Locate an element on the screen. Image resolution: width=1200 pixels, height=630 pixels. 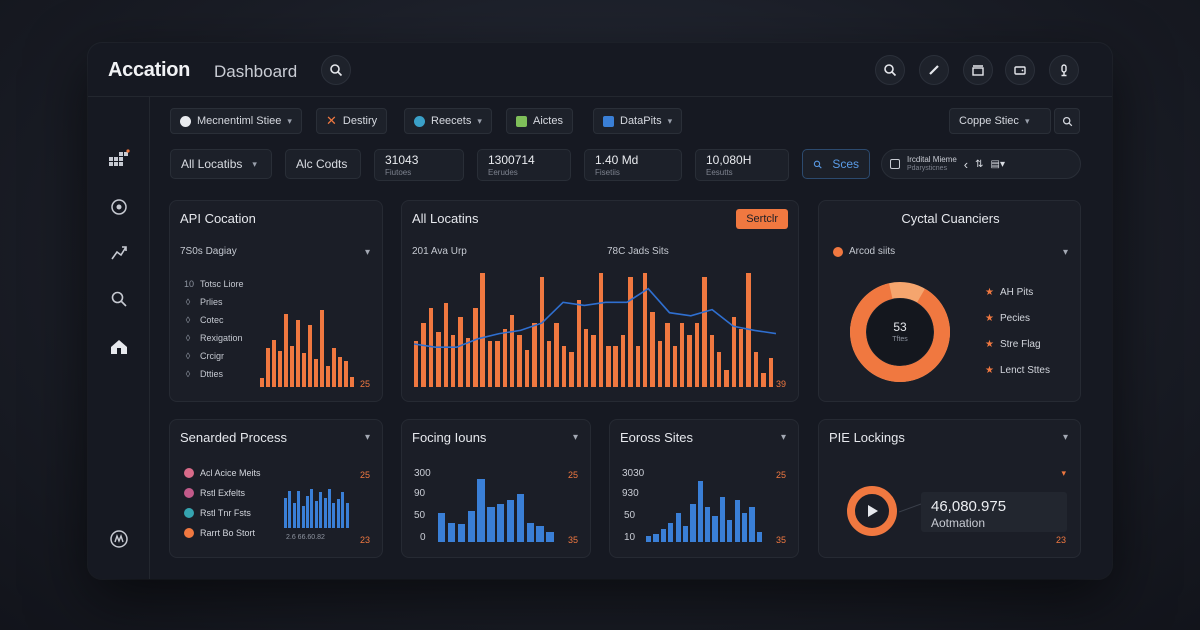
eoross-bar-chart is located at coordinates (705, 510).